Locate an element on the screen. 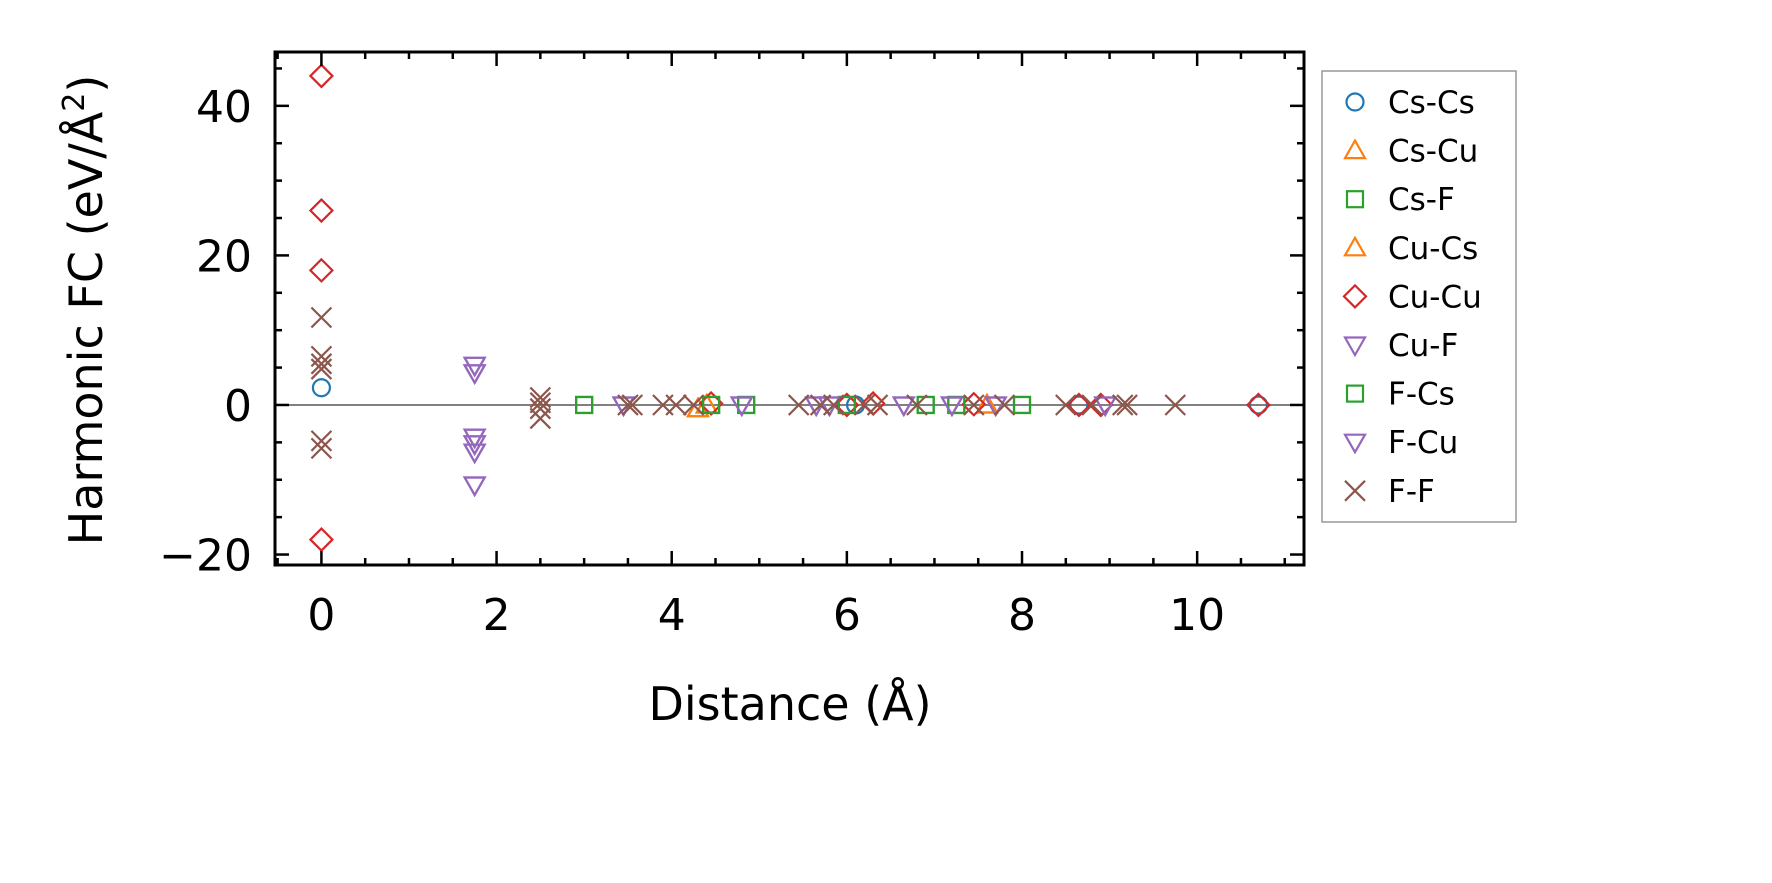 The image size is (1772, 883). series-F-F is located at coordinates (748, 383).